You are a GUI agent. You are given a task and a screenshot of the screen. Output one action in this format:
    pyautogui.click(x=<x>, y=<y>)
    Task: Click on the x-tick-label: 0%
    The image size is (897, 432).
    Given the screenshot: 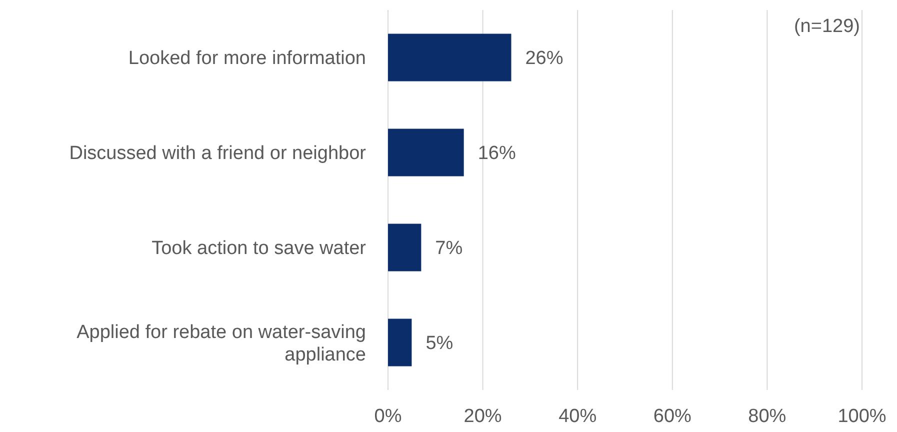 What is the action you would take?
    pyautogui.click(x=388, y=416)
    